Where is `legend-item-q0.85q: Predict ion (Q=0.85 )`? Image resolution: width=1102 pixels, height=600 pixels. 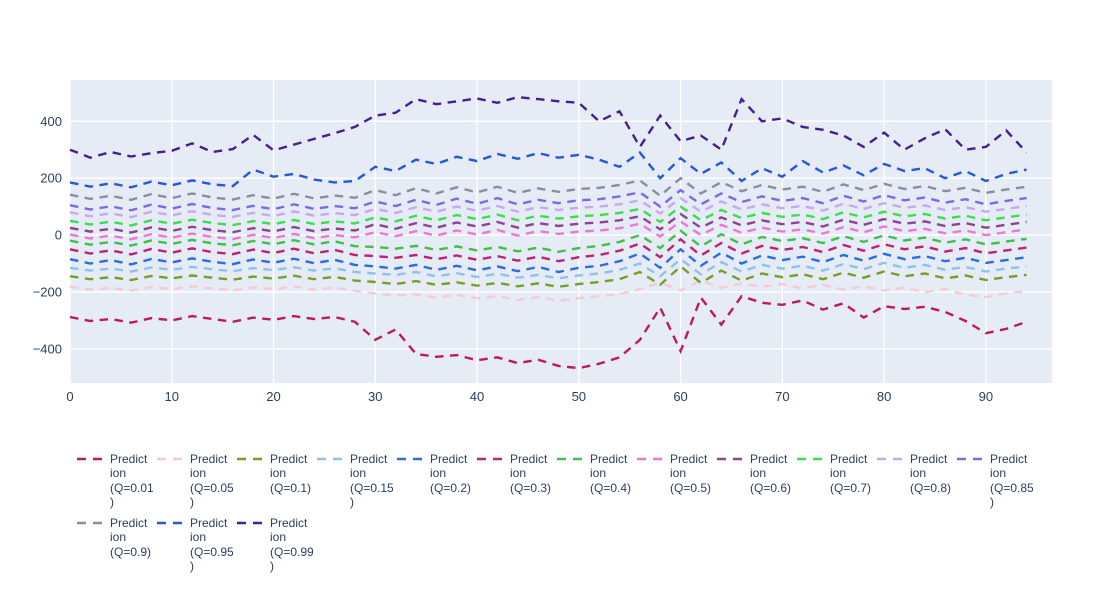
legend-item-q0.85q: Predict ion (Q=0.85 ) is located at coordinates (997, 484).